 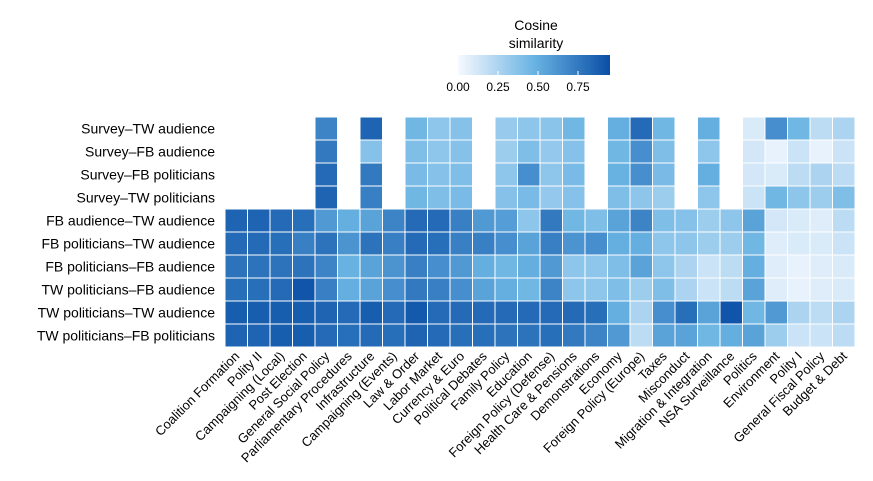 What do you see at coordinates (146, 198) in the screenshot?
I see `row-label: Survey–TW politicians` at bounding box center [146, 198].